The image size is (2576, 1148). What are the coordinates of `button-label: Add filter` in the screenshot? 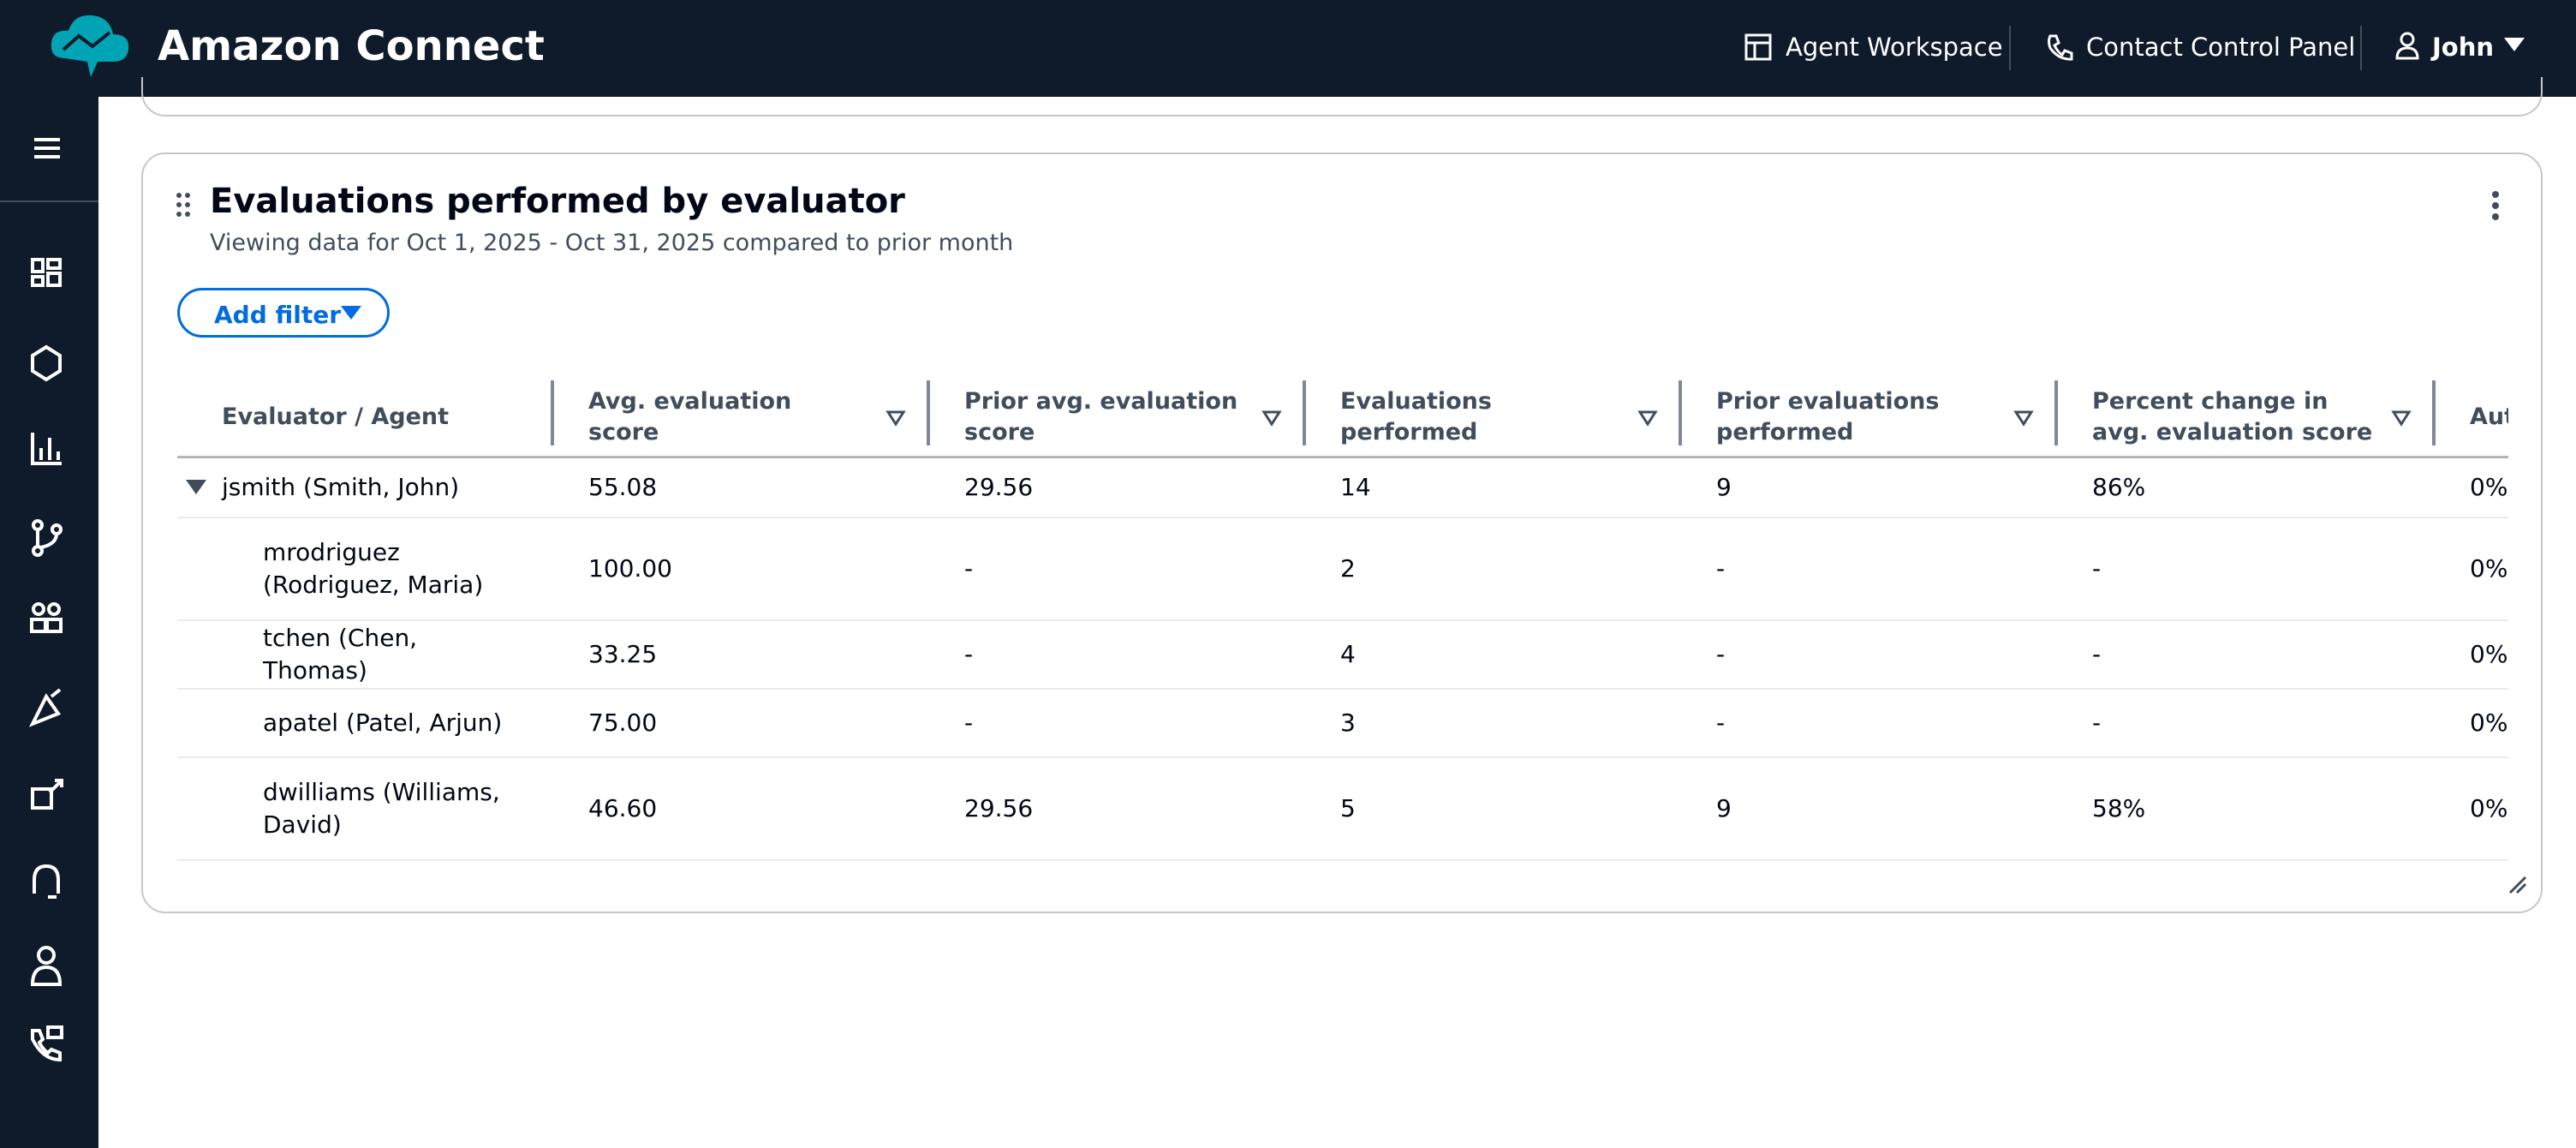 It's located at (278, 315).